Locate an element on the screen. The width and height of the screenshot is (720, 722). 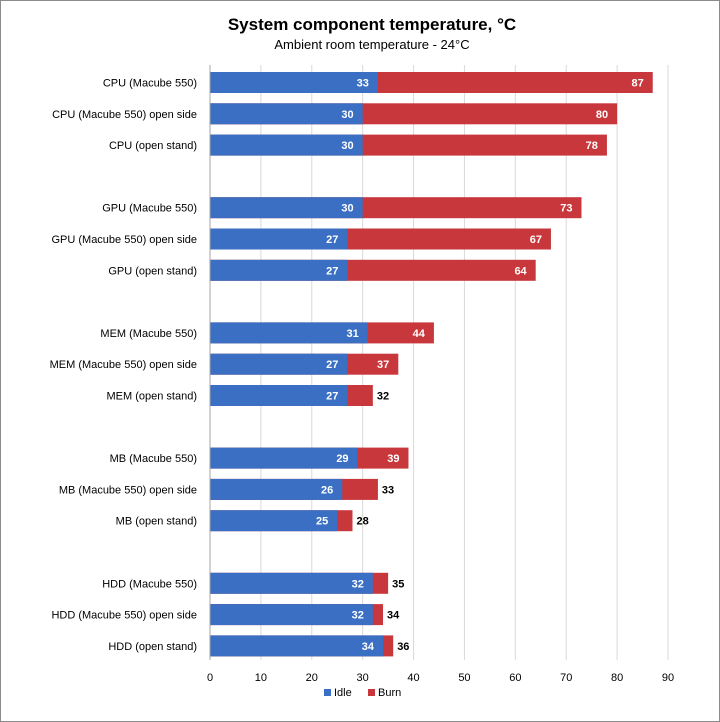
x-tick-label: 90 is located at coordinates (668, 678).